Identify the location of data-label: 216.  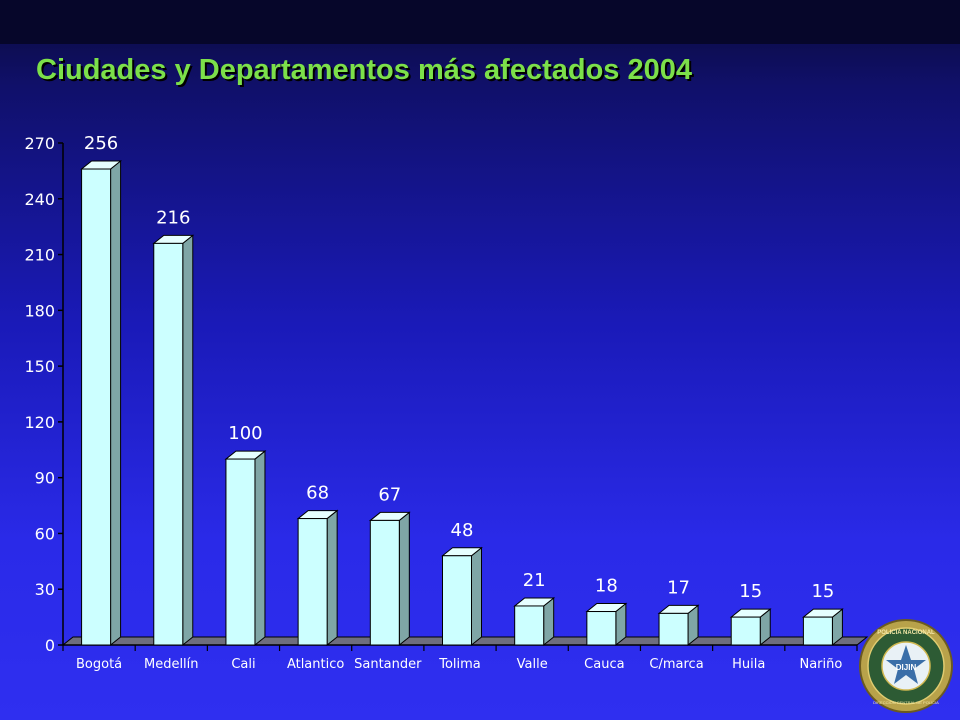
(173, 217).